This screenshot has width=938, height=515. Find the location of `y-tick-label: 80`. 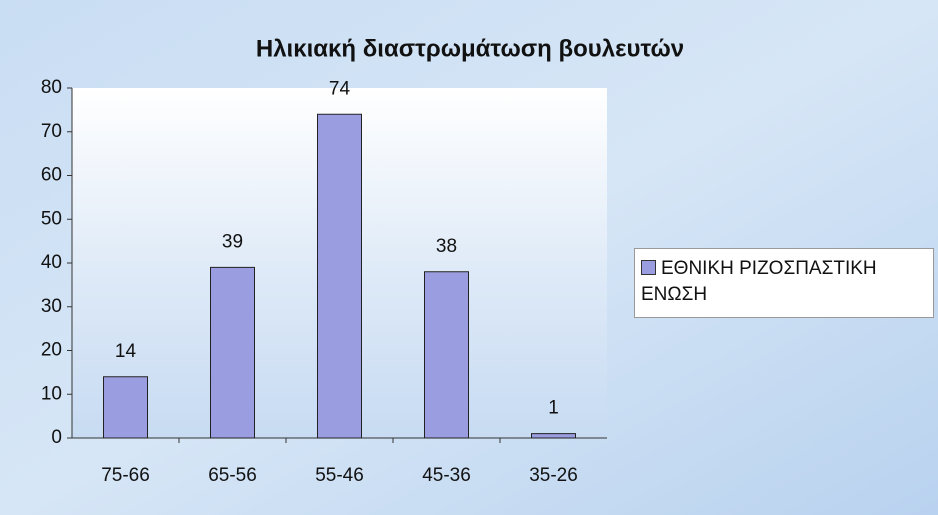

y-tick-label: 80 is located at coordinates (51, 87).